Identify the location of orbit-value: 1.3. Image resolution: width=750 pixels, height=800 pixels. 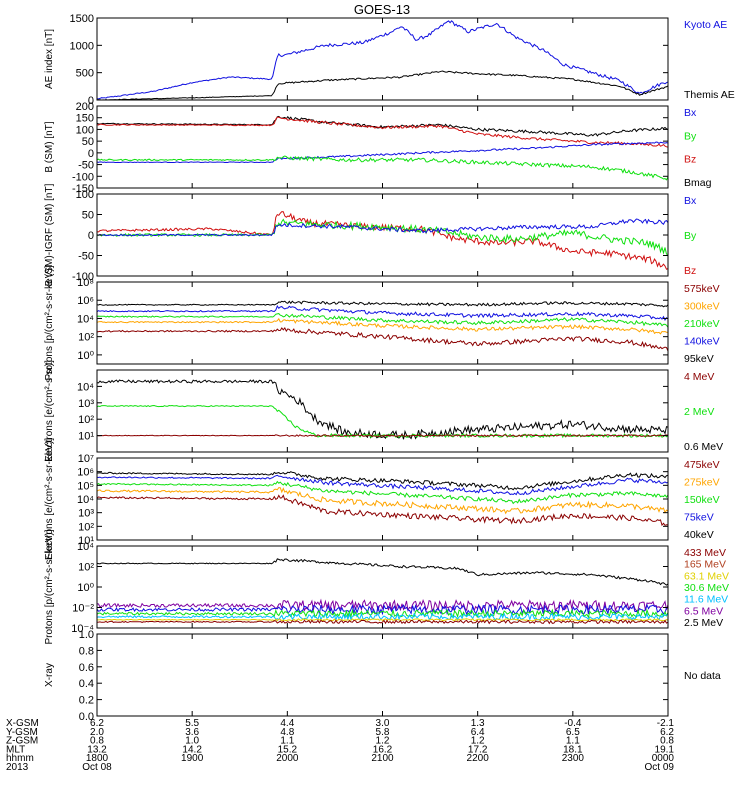
(478, 723).